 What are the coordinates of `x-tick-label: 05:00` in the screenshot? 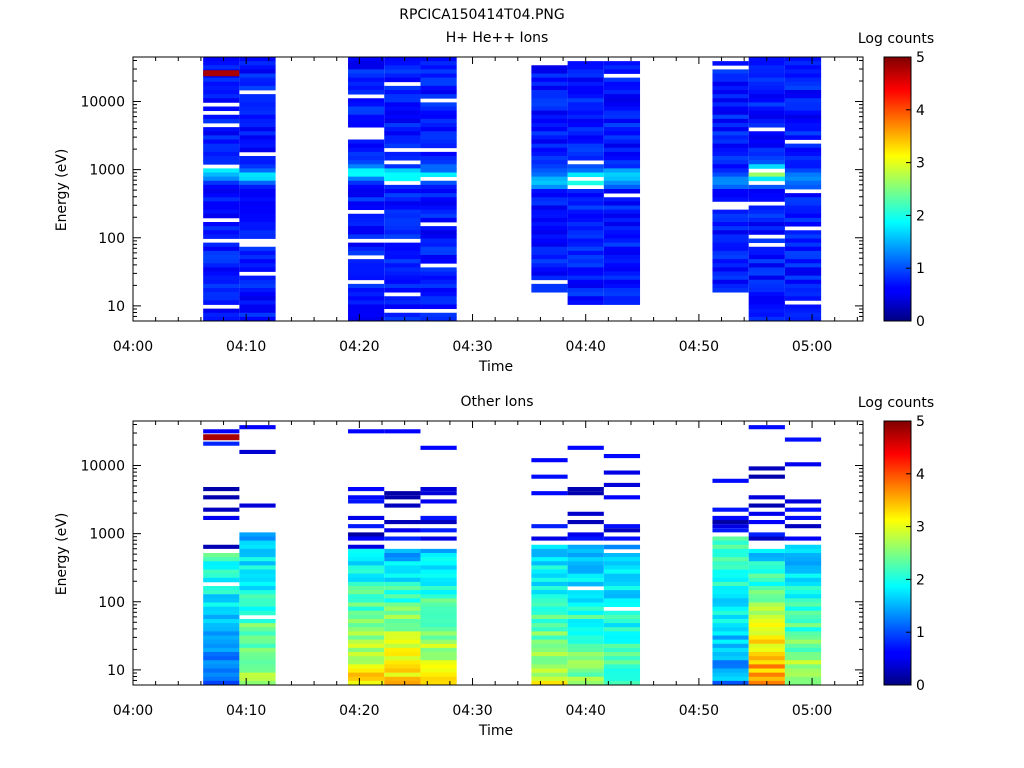 It's located at (812, 711).